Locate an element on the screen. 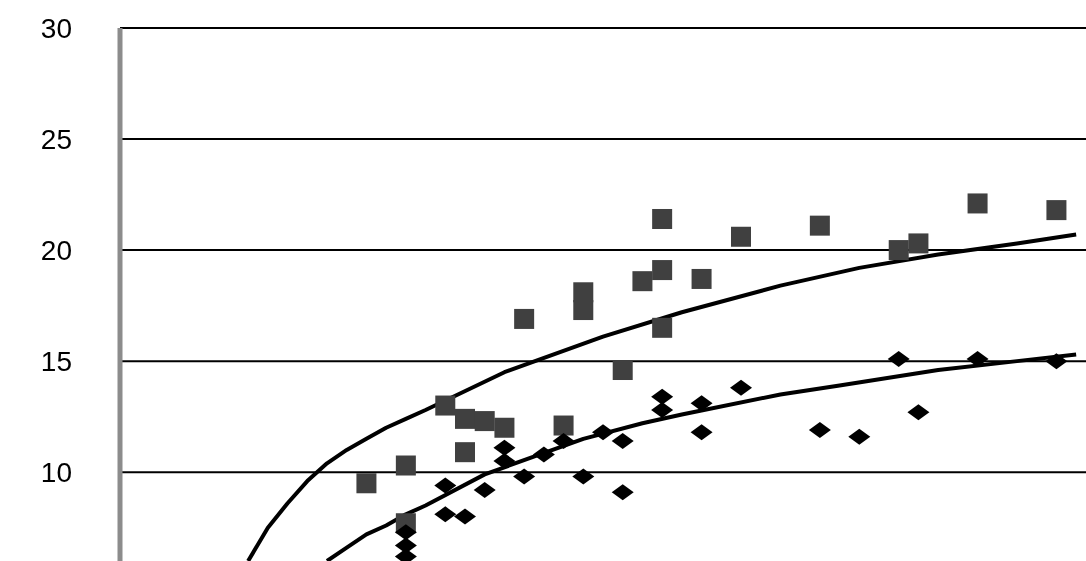 This screenshot has width=1086, height=561. y-tick-label: 10 is located at coordinates (56, 473).